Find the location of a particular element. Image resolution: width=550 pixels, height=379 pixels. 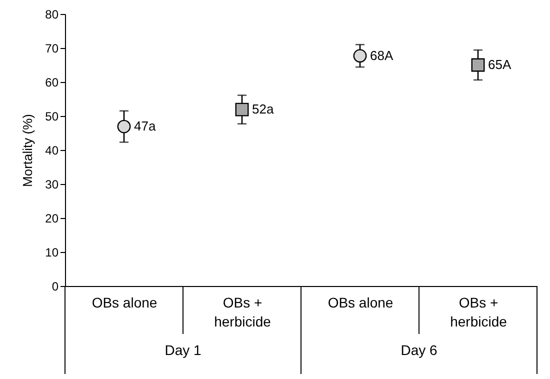

y-tick-label: 40 is located at coordinates (52, 151).